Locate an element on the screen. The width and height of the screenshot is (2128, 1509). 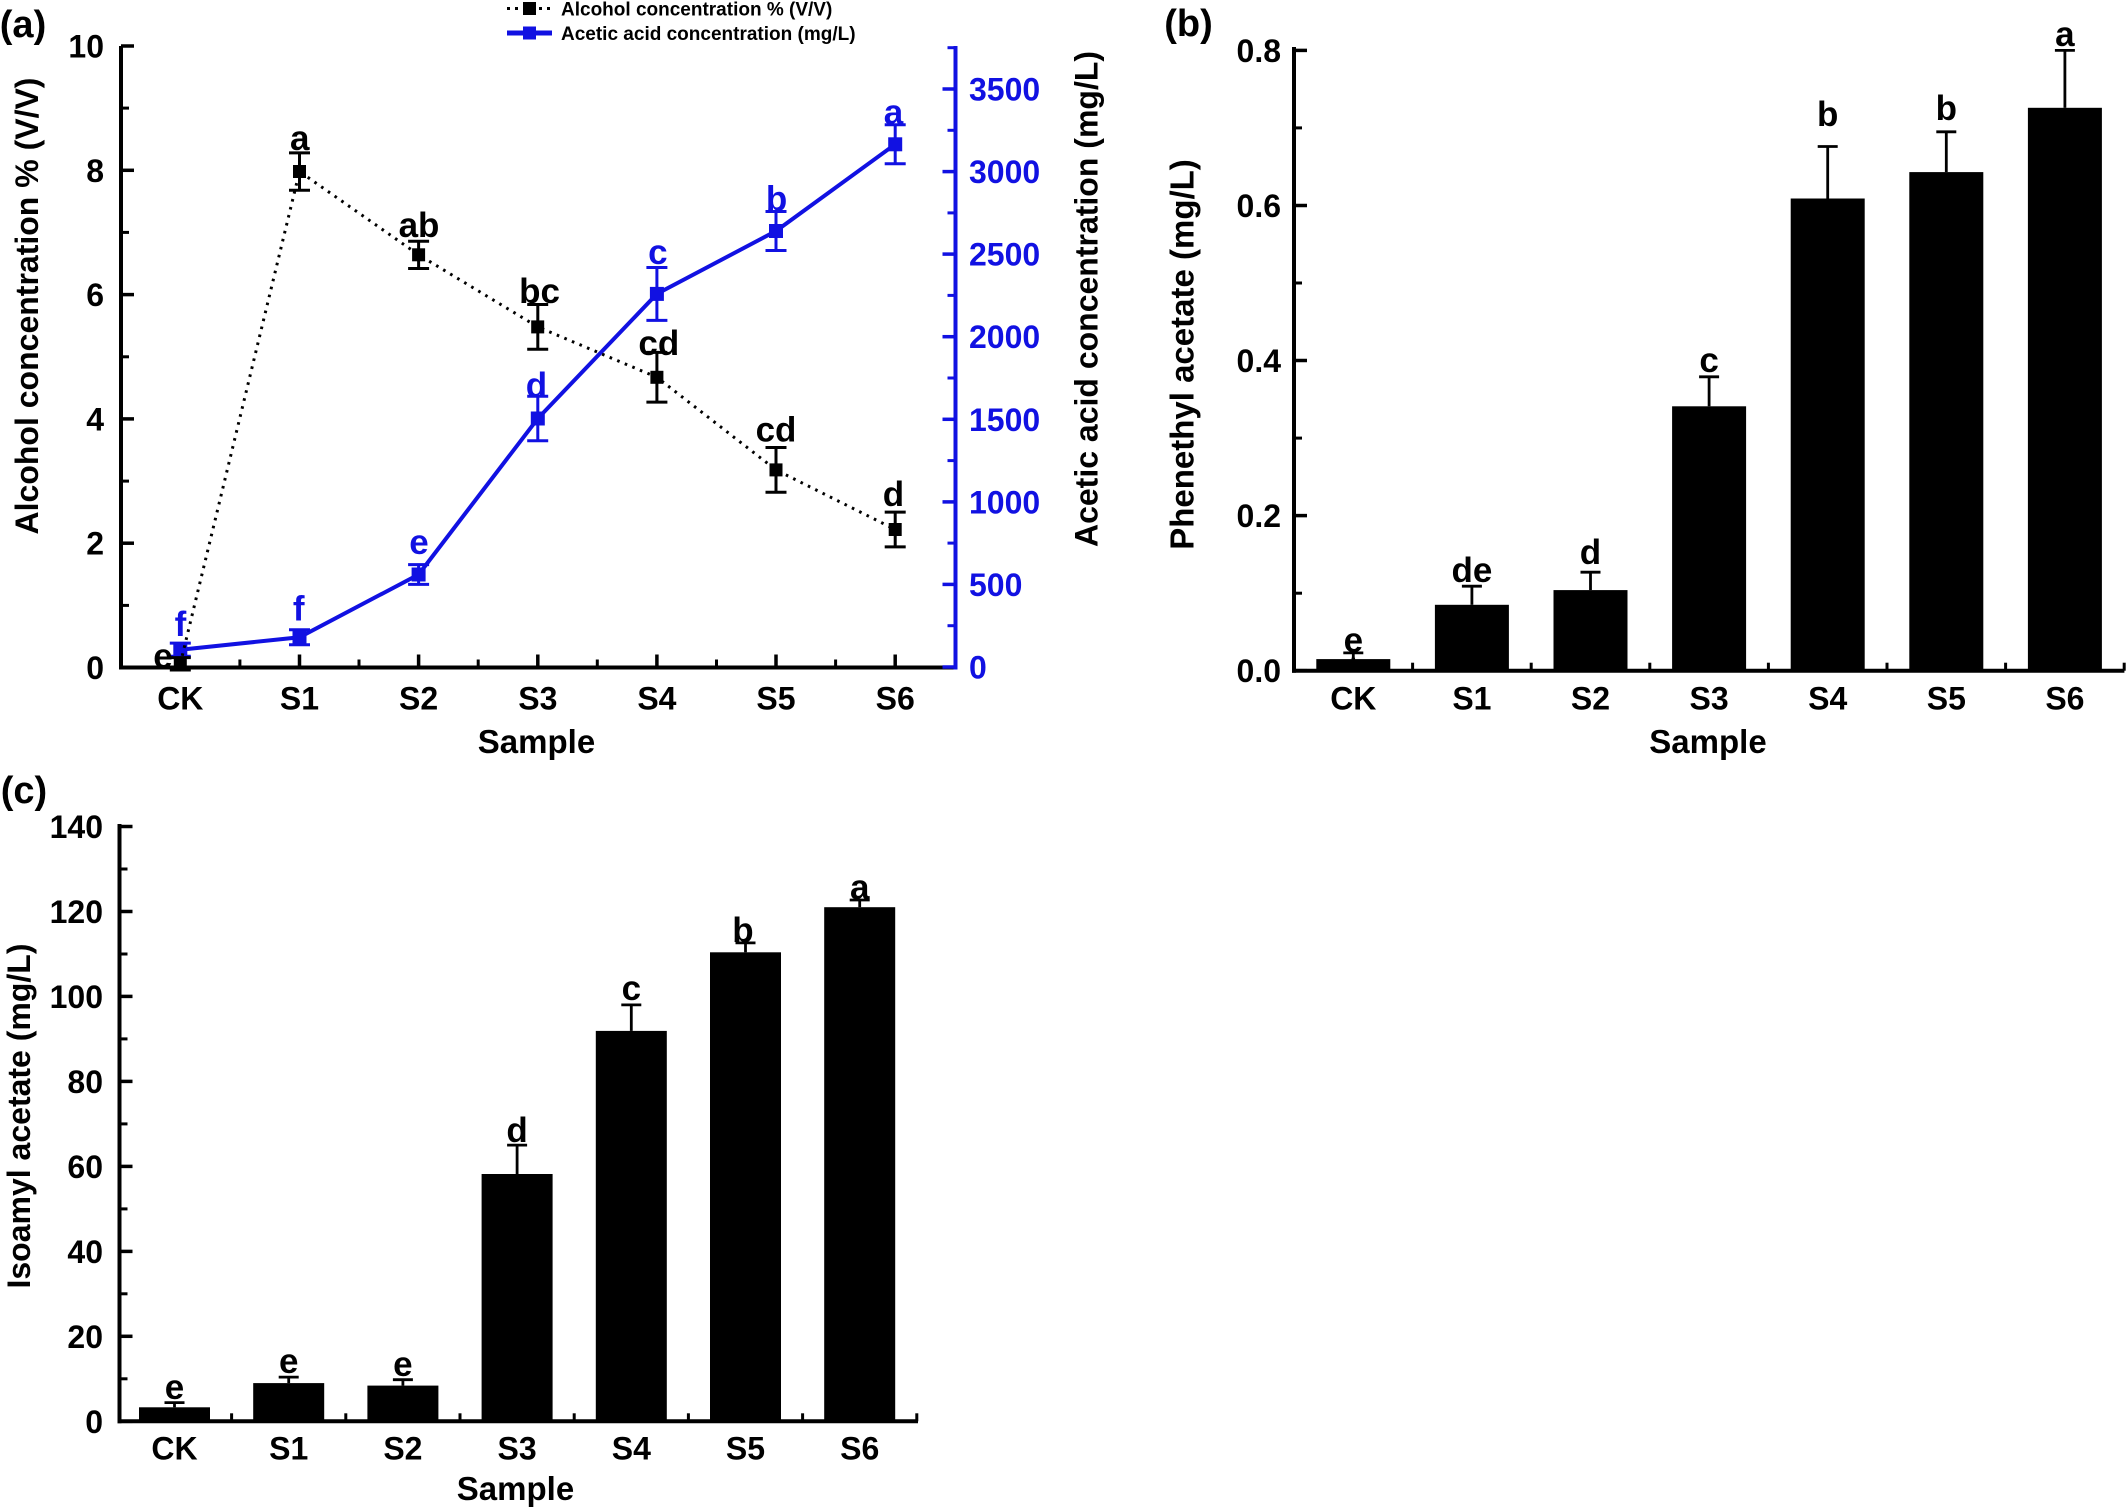
svg-text: de is located at coordinates (1471, 570).